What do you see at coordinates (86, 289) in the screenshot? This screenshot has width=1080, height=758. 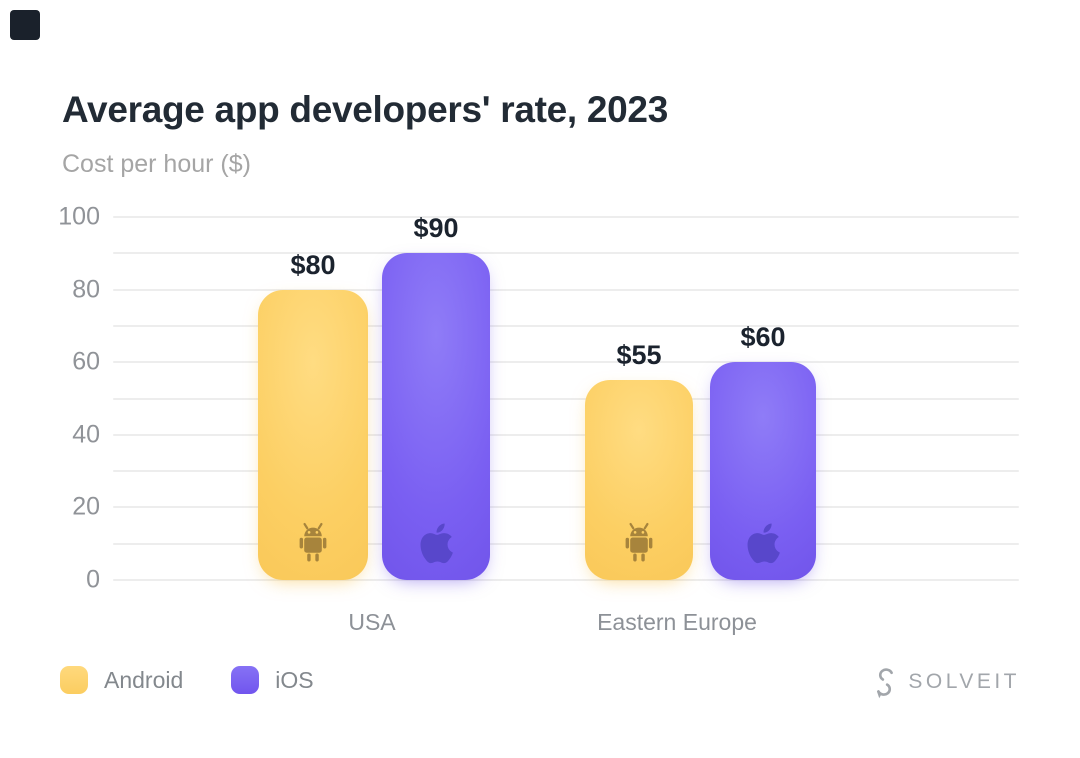 I see `y-tick-label: 80` at bounding box center [86, 289].